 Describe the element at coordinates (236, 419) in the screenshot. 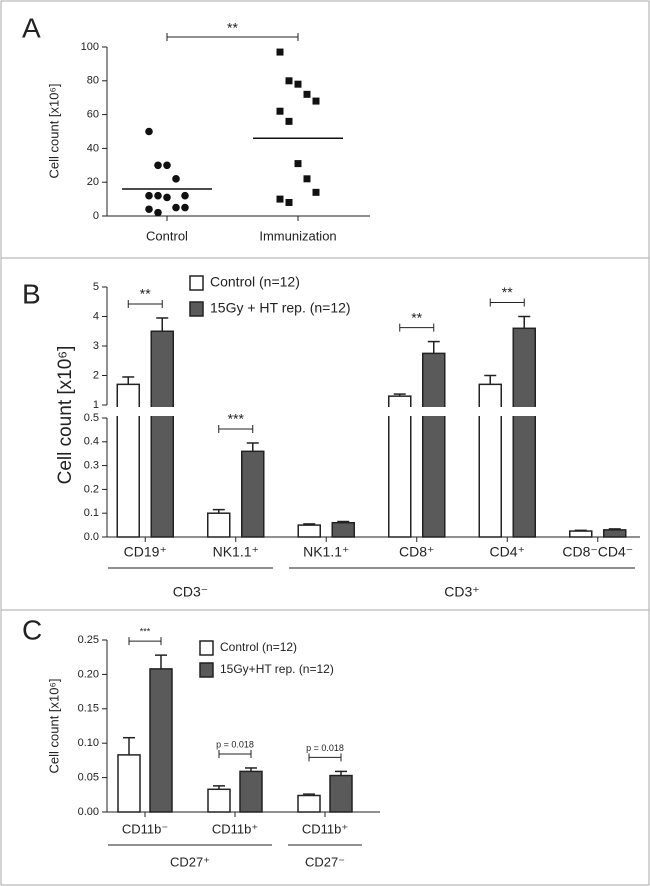

I see `significance-label: ***` at that location.